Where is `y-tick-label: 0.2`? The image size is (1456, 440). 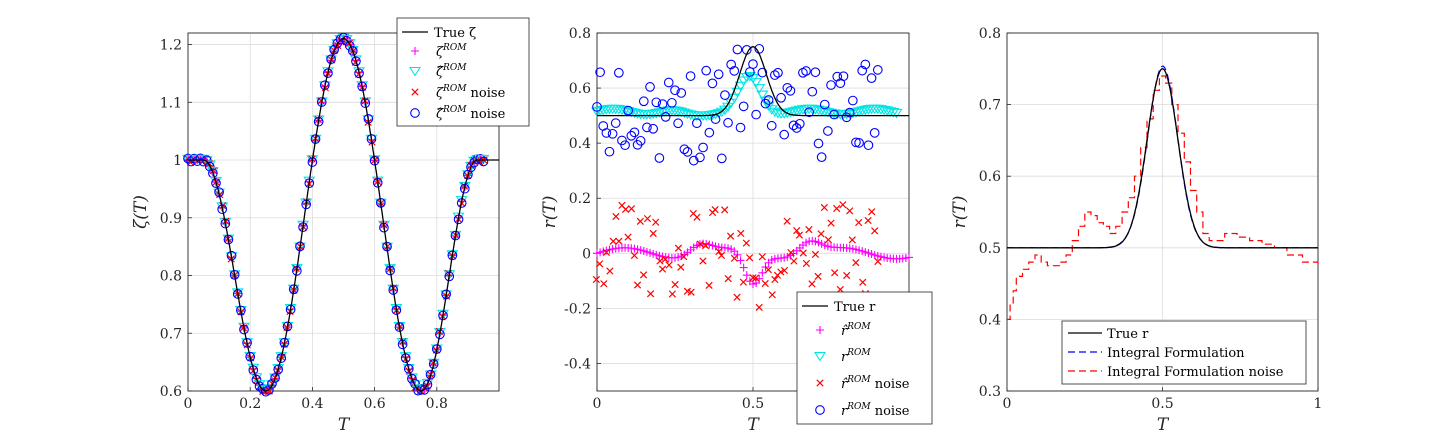 y-tick-label: 0.2 is located at coordinates (580, 199).